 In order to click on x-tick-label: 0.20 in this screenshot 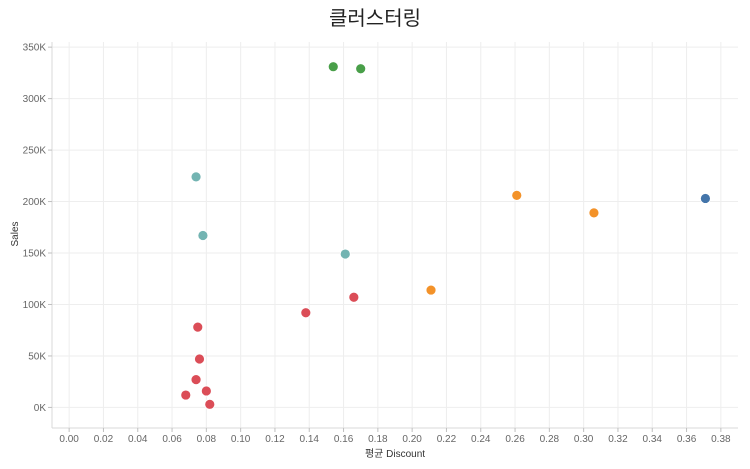, I will do `click(412, 439)`.